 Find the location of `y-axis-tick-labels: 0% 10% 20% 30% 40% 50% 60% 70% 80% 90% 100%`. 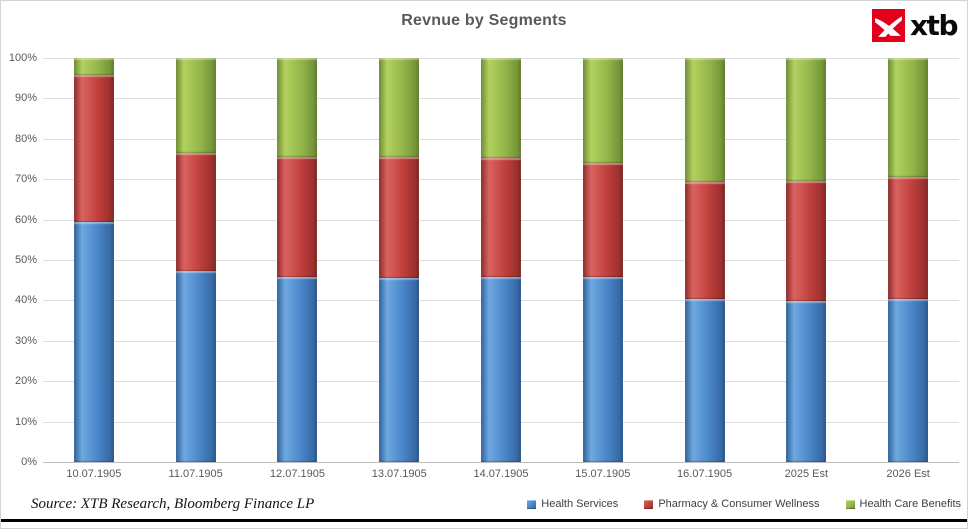

y-axis-tick-labels: 0% 10% 20% 30% 40% 50% 60% 70% 80% 90% 100% is located at coordinates (19, 260).